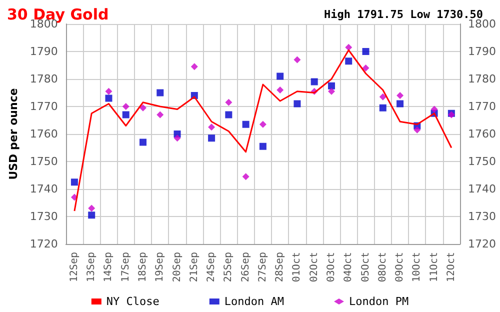 This screenshot has width=500, height=312. I want to click on x-tick-label: 20Sep, so click(177, 267).